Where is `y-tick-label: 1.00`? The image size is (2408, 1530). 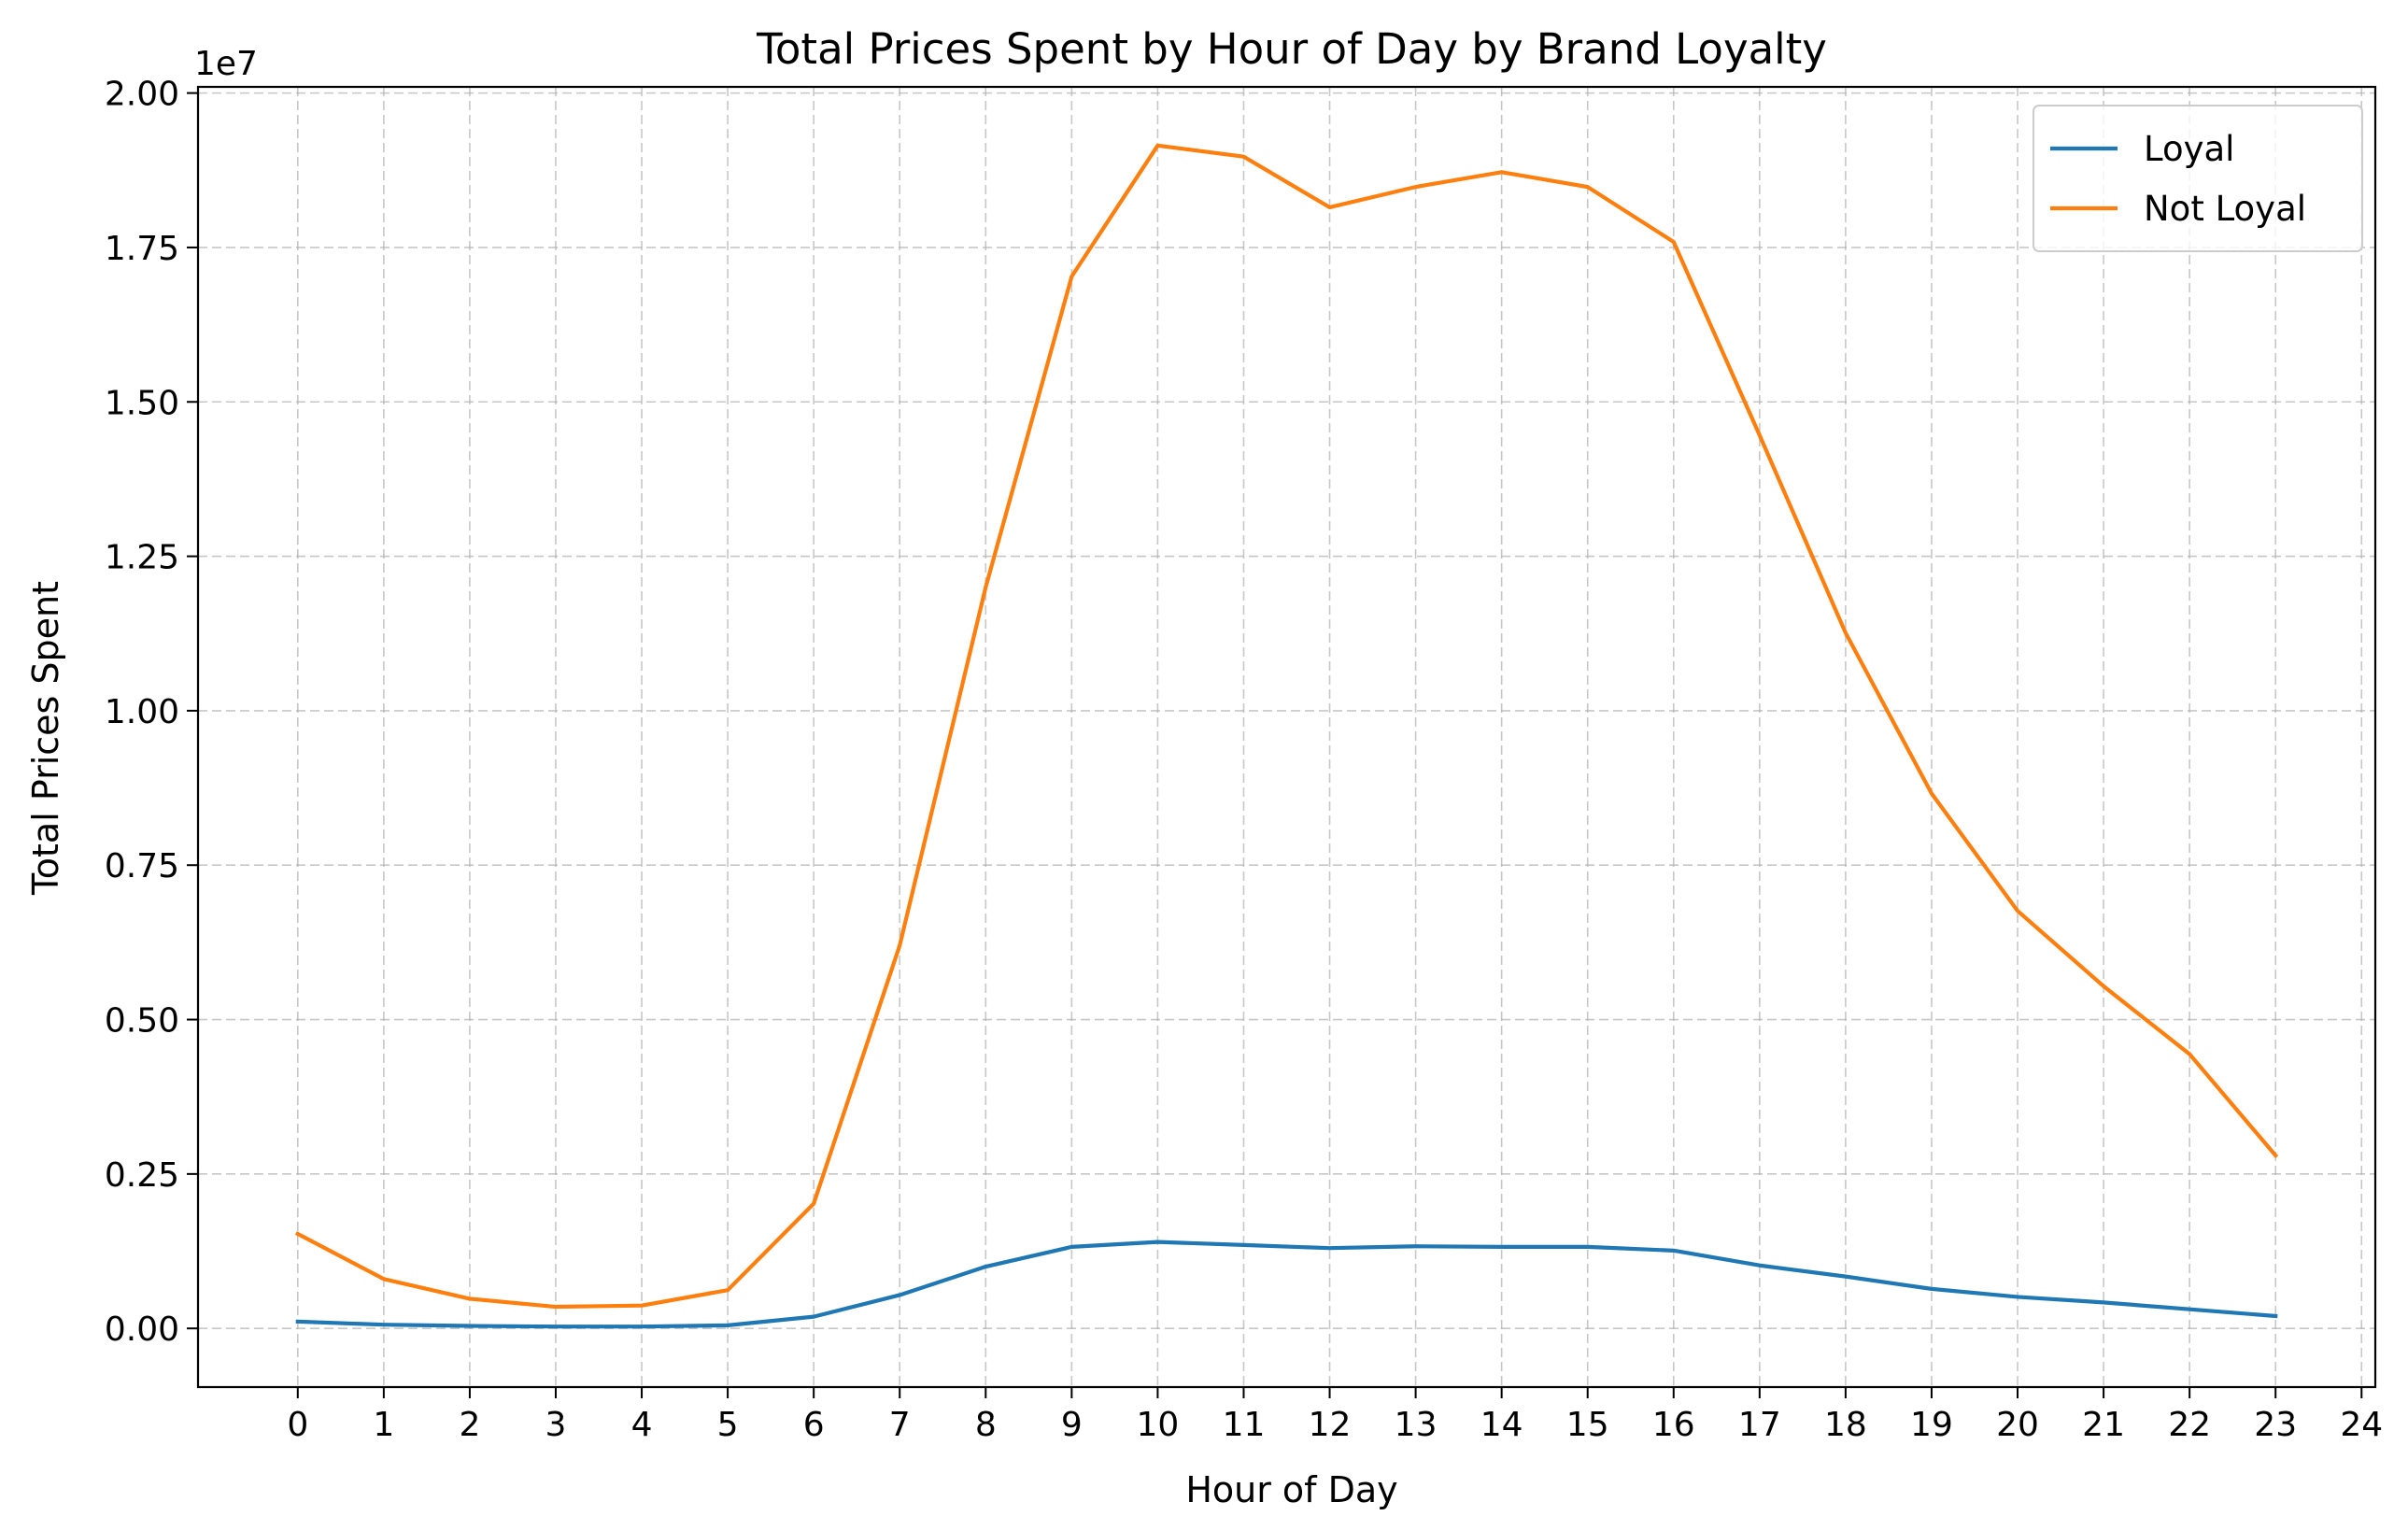 y-tick-label: 1.00 is located at coordinates (142, 712).